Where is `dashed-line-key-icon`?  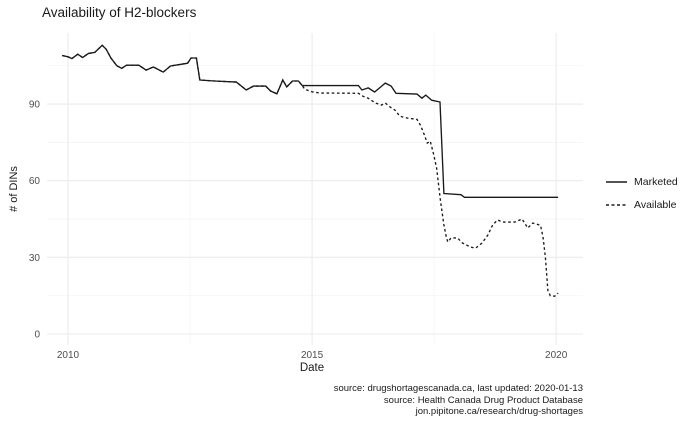 dashed-line-key-icon is located at coordinates (616, 205).